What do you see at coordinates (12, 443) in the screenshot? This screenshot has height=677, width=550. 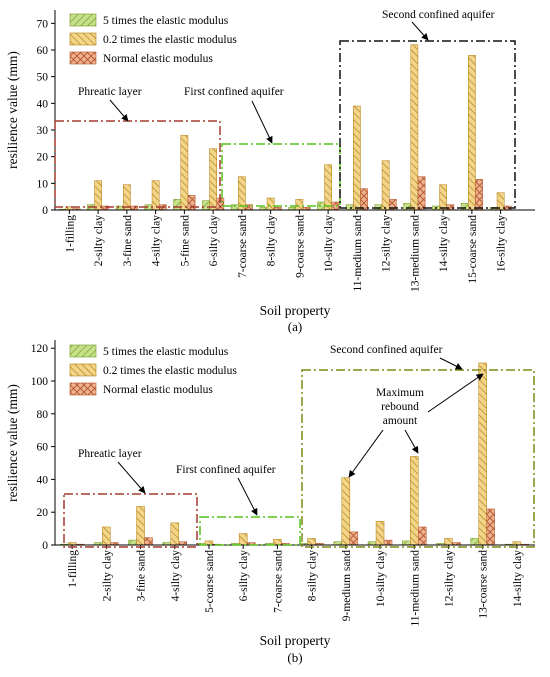 I see `y-axis-title-b: resilience value (mm)` at bounding box center [12, 443].